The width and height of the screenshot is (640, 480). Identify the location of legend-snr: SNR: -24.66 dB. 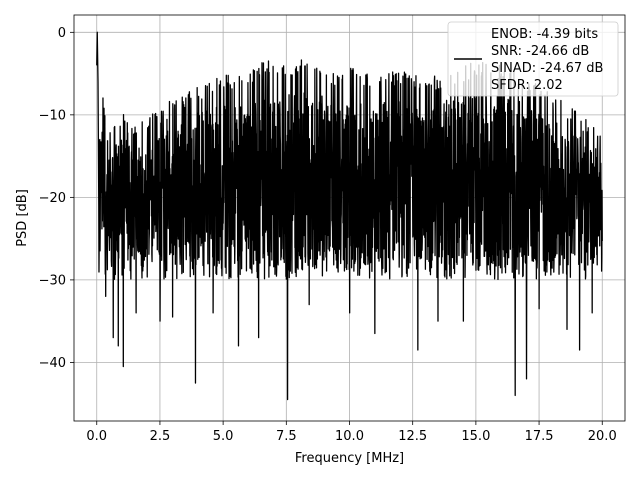
(540, 51).